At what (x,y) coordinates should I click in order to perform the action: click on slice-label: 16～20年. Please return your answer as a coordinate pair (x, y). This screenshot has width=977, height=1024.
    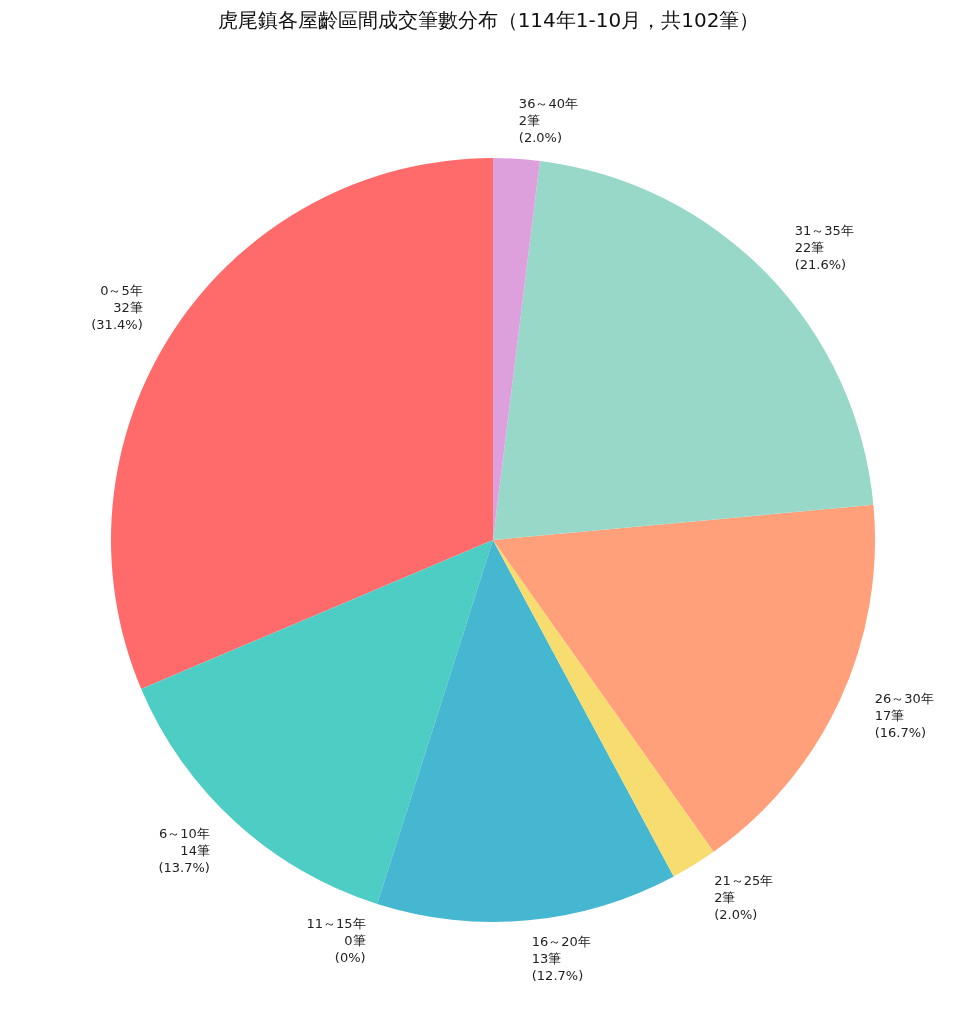
    Looking at the image, I should click on (561, 941).